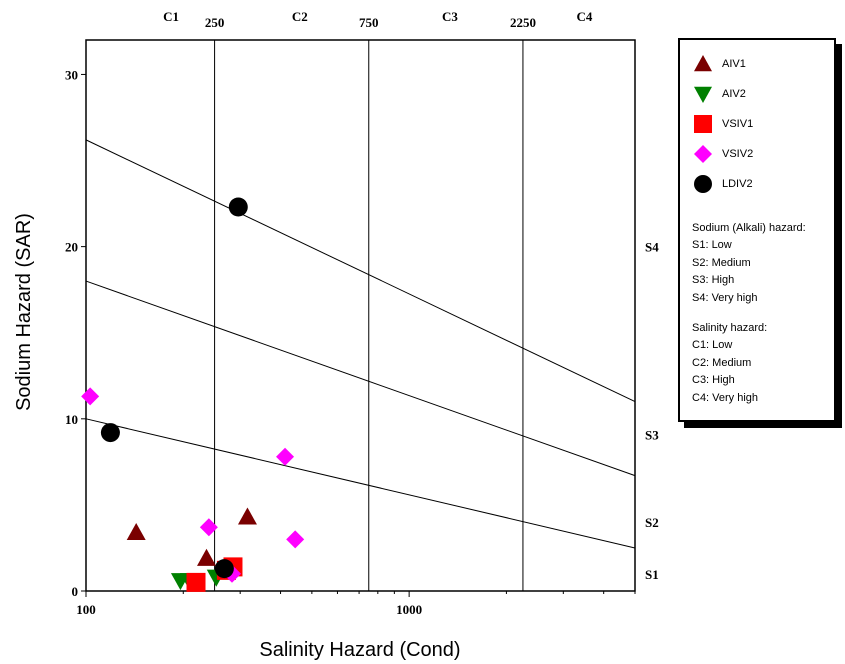 Image resolution: width=845 pixels, height=664 pixels. I want to click on legend-marker-aiv1, so click(703, 63).